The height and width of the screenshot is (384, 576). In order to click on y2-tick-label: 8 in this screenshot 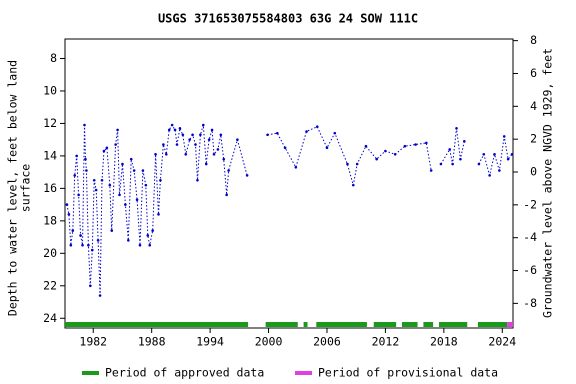, I will do `click(533, 40)`.